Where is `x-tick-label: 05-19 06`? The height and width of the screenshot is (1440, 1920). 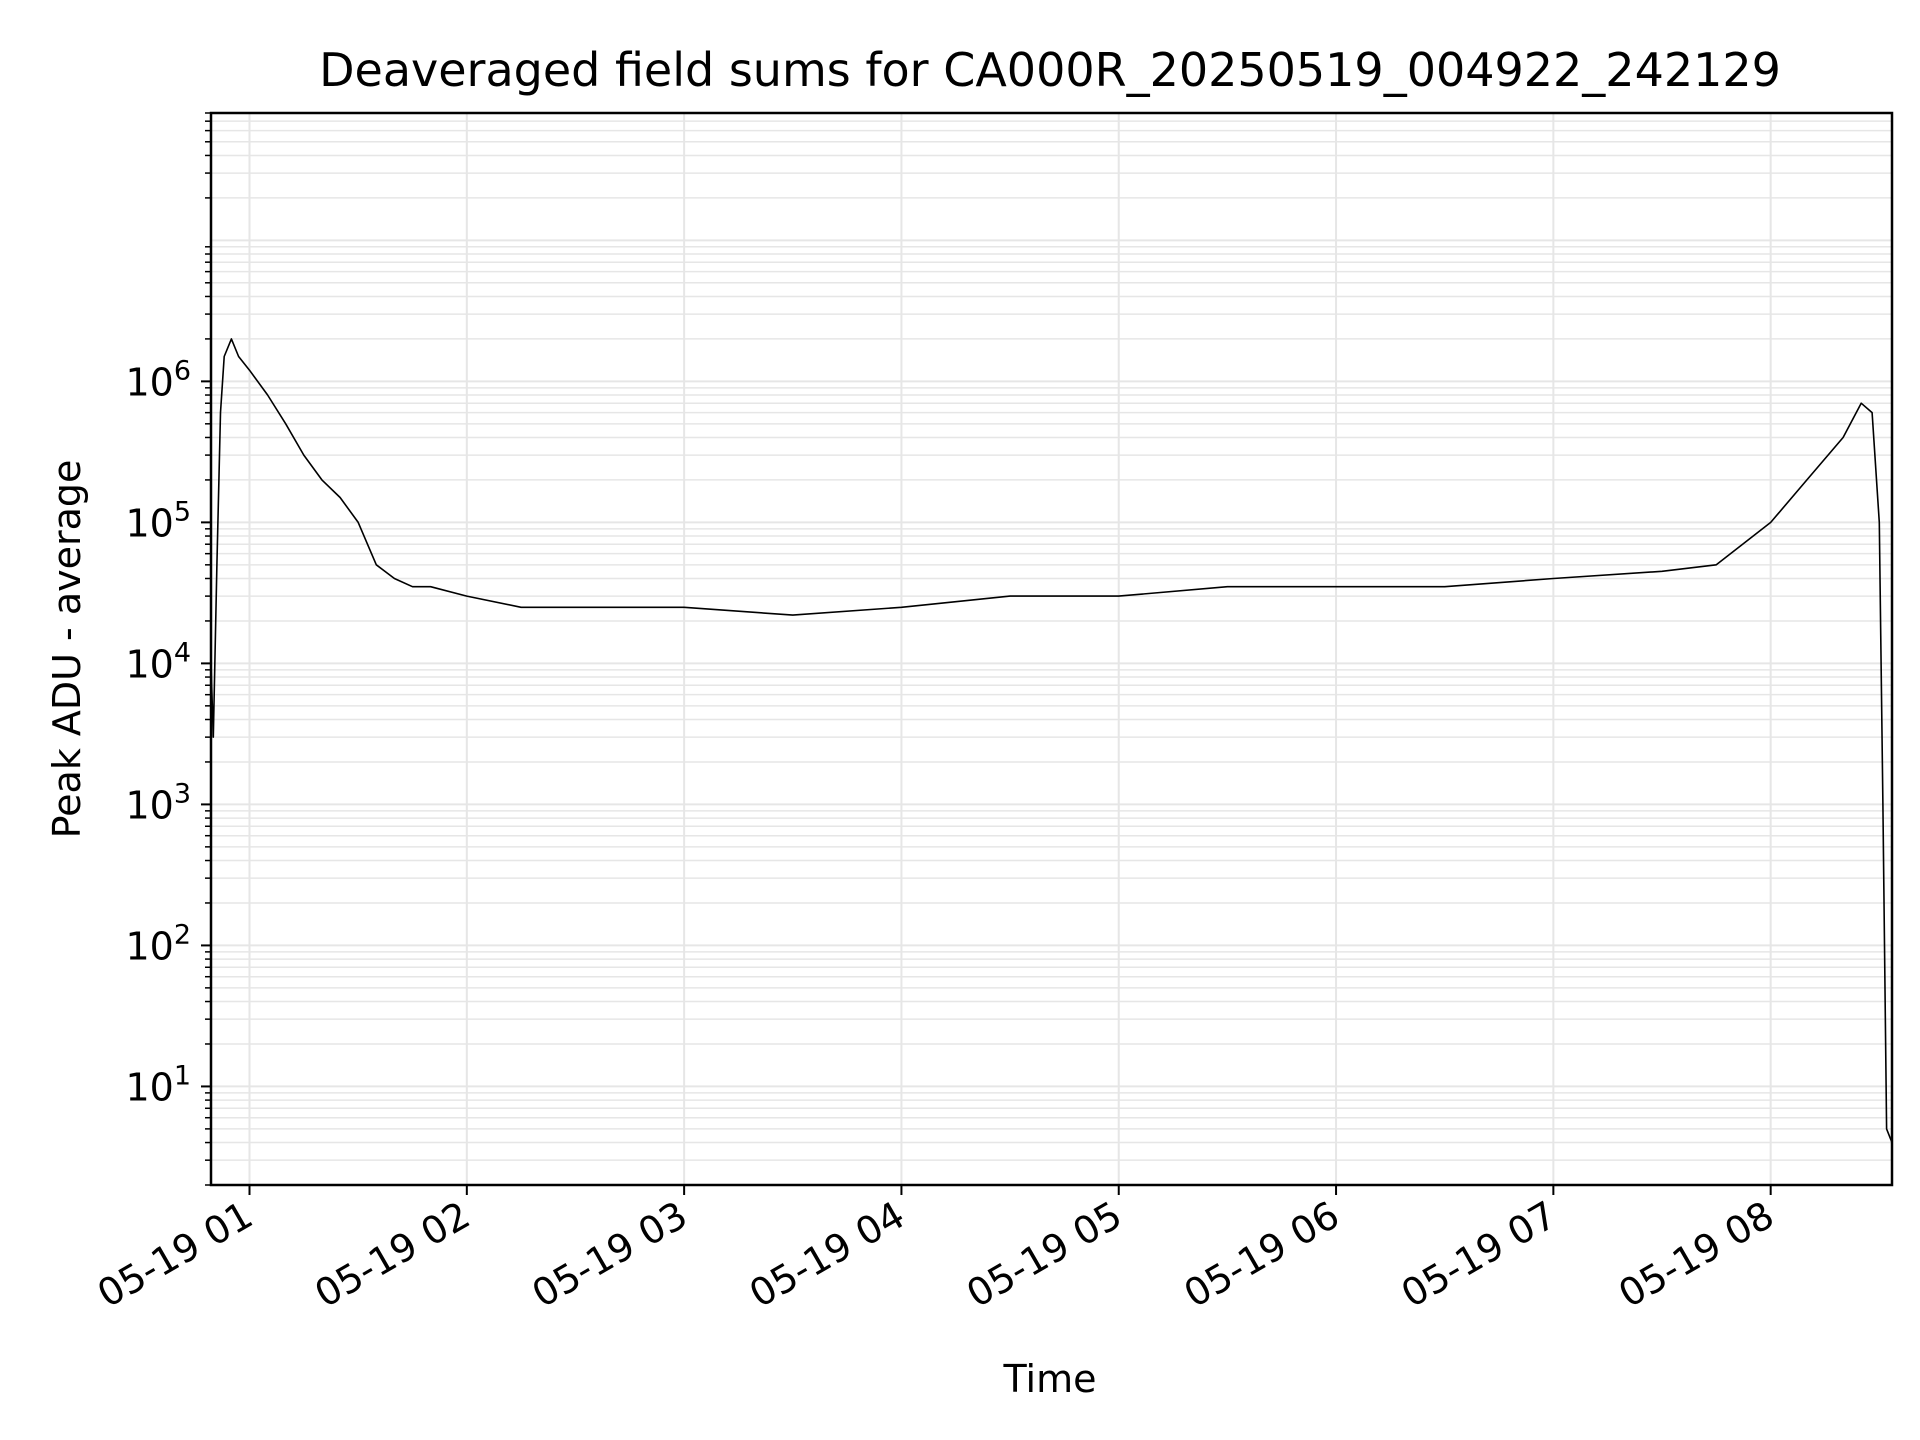
x-tick-label: 05-19 06 is located at coordinates (1262, 1255).